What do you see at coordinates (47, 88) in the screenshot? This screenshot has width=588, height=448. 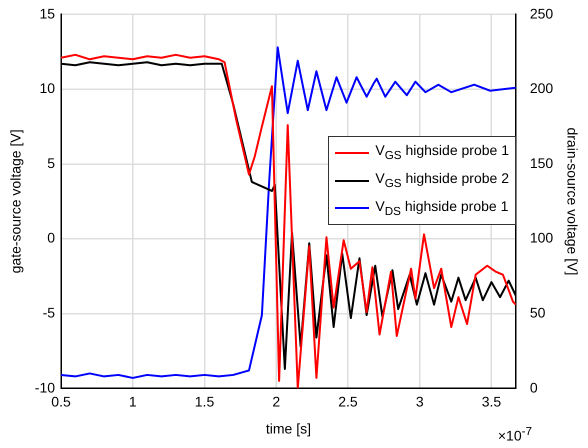 I see `y-tick-label: 10` at bounding box center [47, 88].